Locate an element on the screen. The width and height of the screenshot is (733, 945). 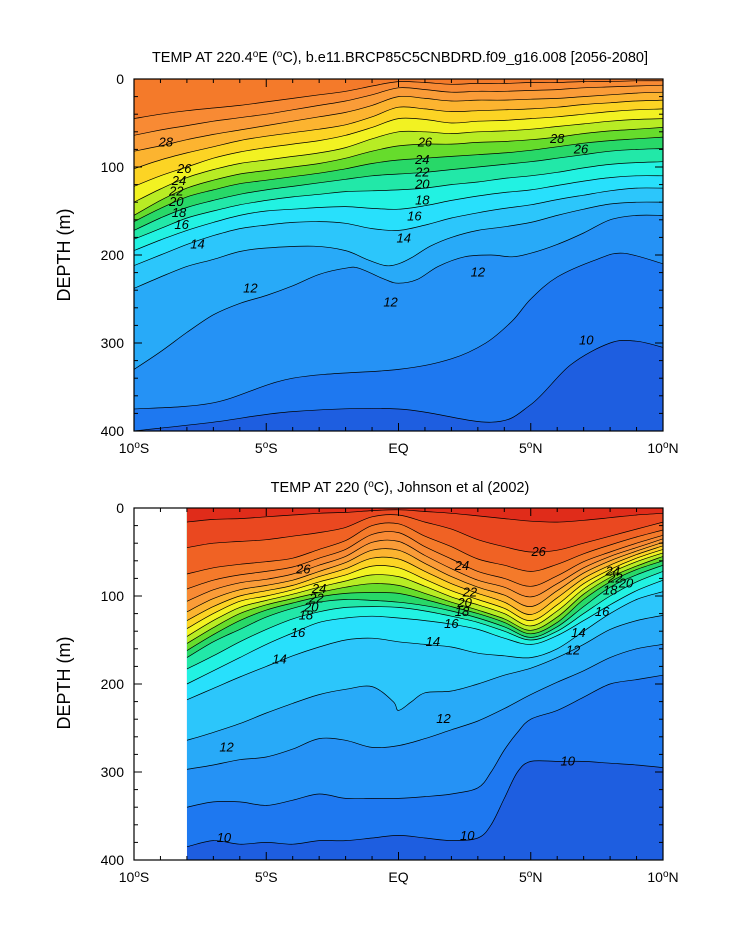
top-panel-ylabel: DEPTH (m) is located at coordinates (64, 255).